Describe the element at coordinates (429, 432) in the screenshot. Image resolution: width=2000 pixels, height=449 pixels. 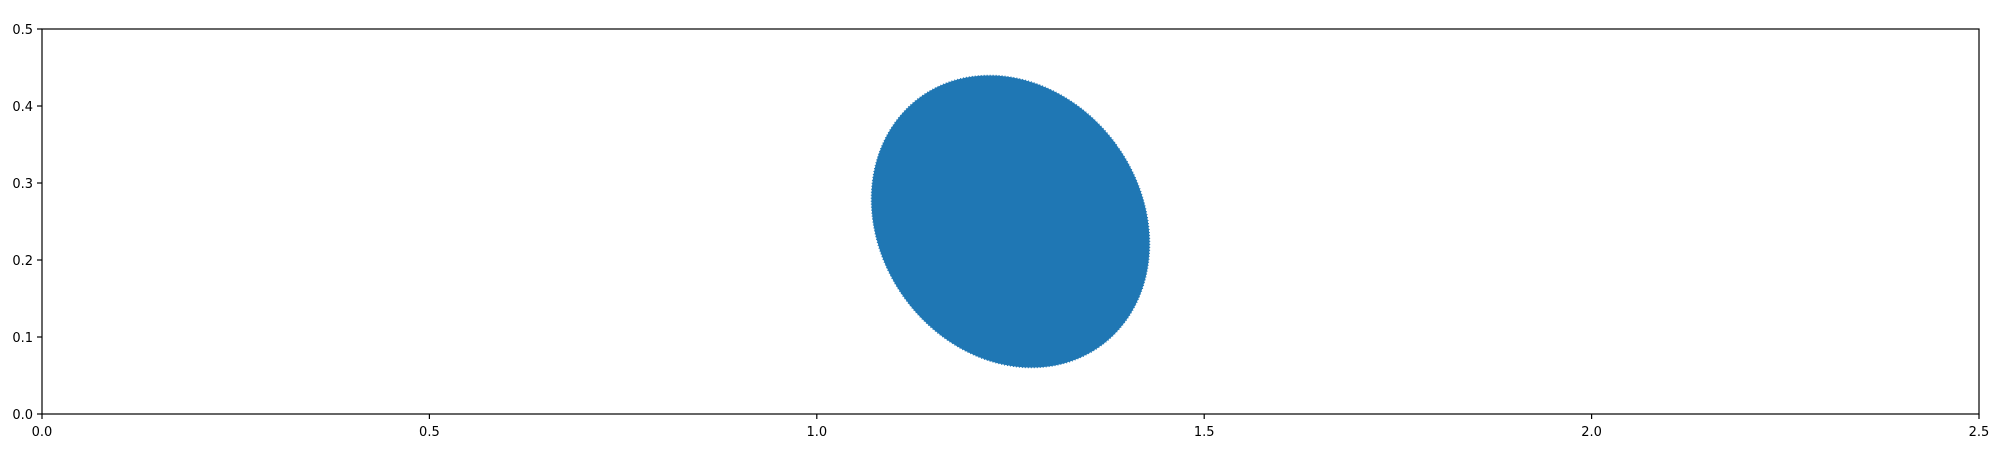
I see `x-tick-label: 0.5` at that location.